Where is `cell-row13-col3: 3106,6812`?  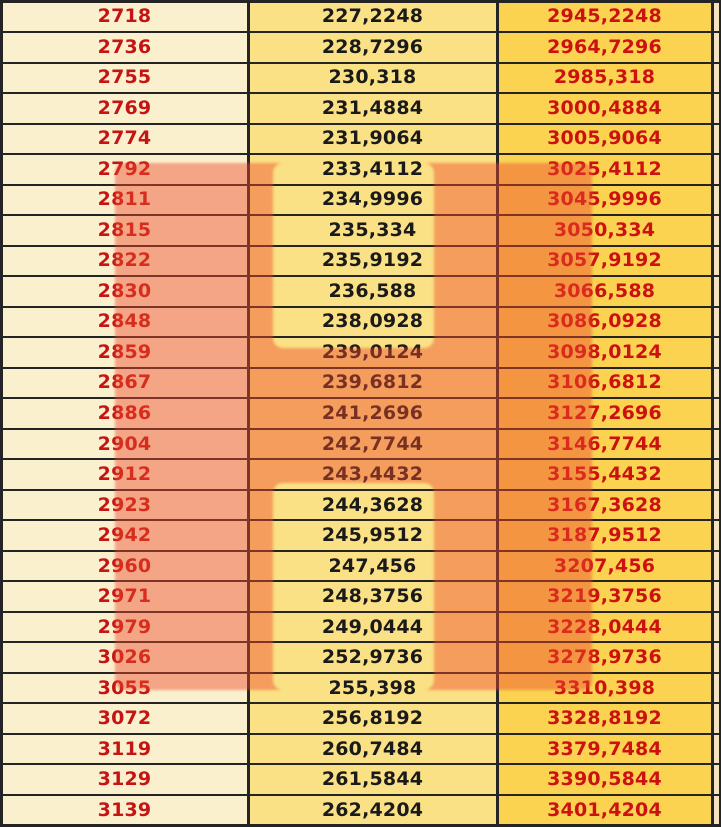
cell-row13-col3: 3106,6812 is located at coordinates (604, 383).